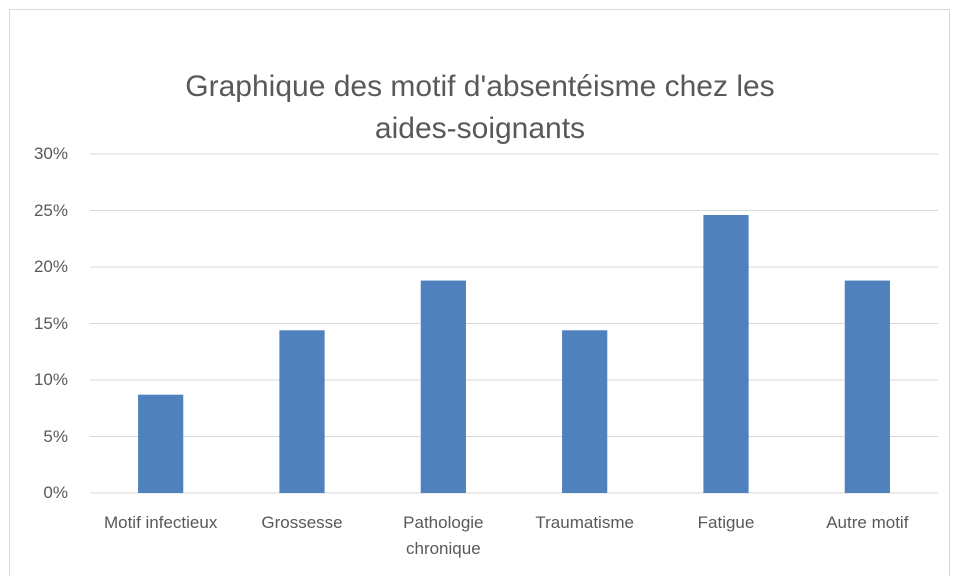  What do you see at coordinates (867, 522) in the screenshot?
I see `x-tick-label: Autre motif` at bounding box center [867, 522].